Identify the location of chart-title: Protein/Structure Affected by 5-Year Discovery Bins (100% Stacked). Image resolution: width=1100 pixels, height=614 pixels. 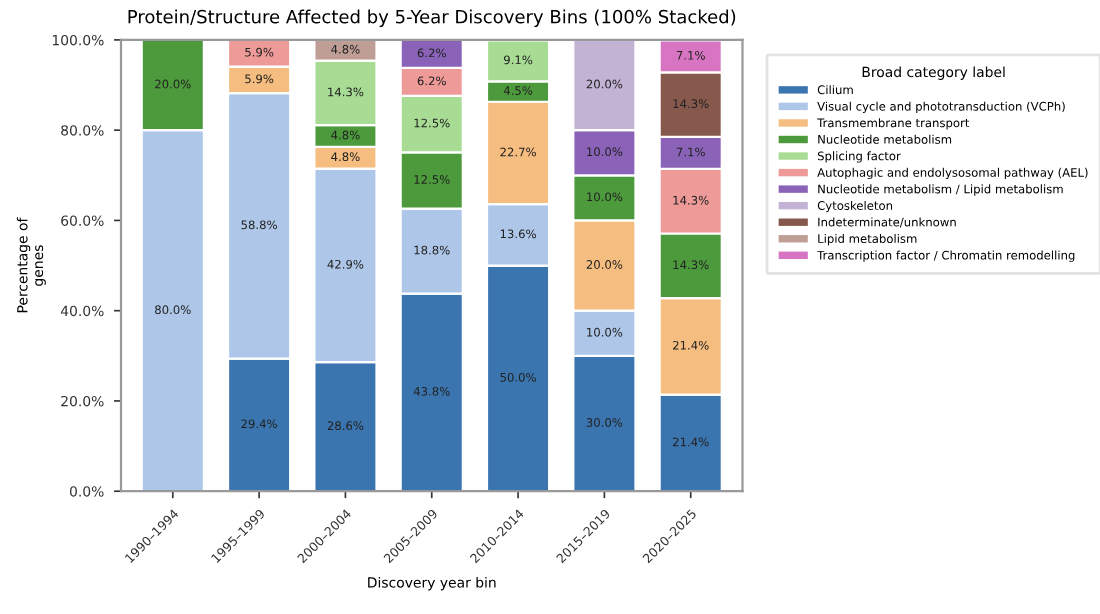
(432, 18).